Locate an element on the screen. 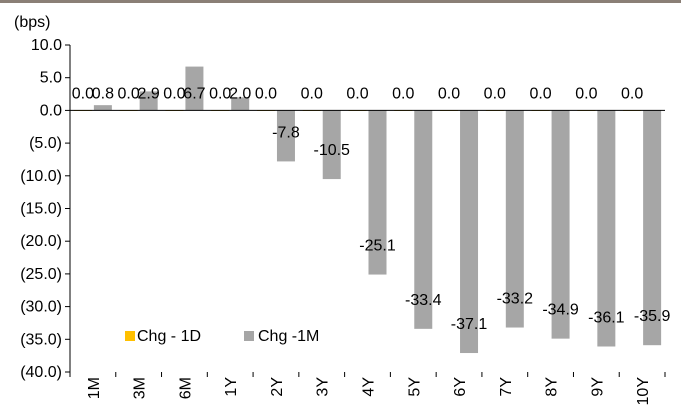  x-tick-label: 8Y is located at coordinates (552, 387).